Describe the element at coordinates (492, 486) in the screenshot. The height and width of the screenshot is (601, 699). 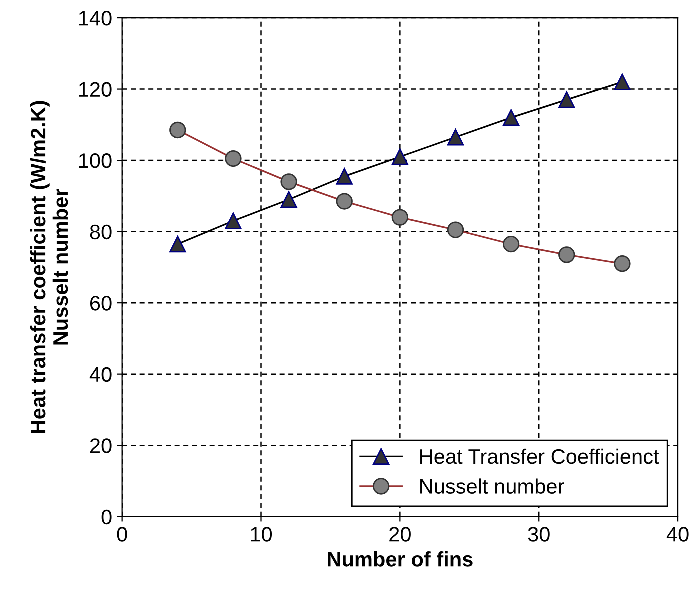
I see `legend-label: Nusselt number` at that location.